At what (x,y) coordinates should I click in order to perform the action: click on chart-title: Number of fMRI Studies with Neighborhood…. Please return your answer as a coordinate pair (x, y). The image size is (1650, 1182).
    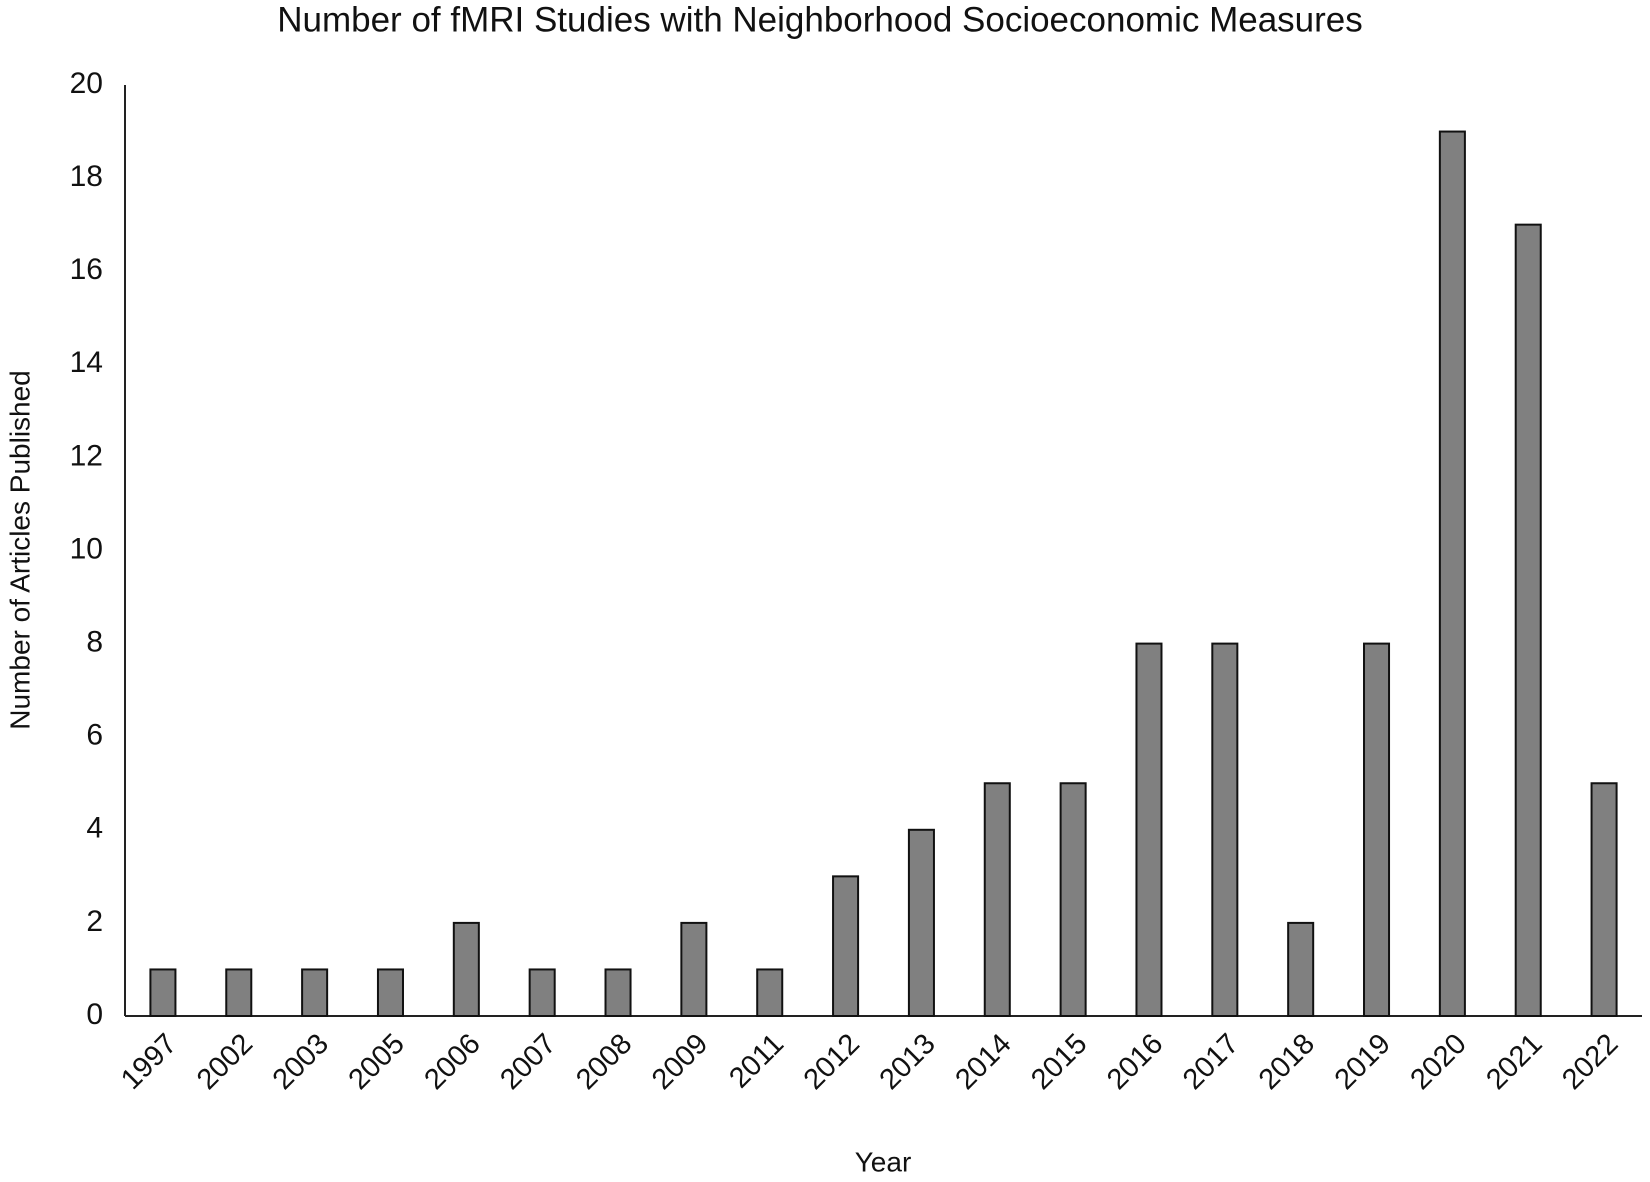
    Looking at the image, I should click on (820, 19).